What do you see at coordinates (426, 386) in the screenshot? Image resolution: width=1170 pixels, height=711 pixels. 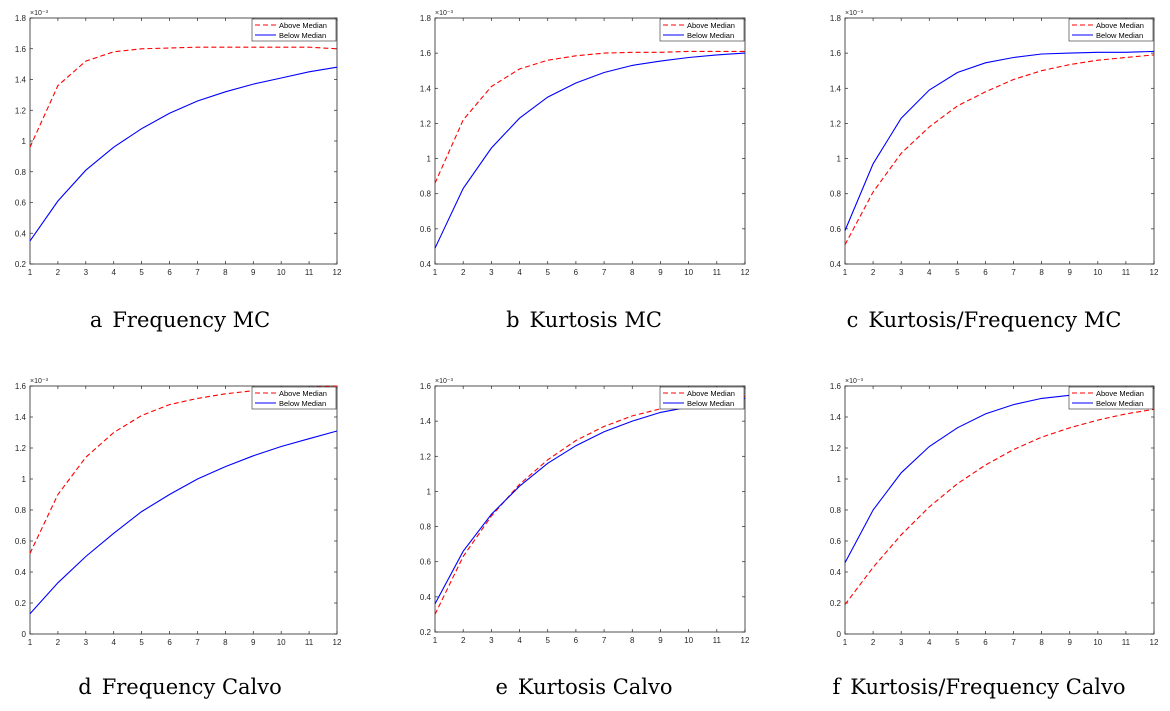 I see `y-tick-label: 1.6` at bounding box center [426, 386].